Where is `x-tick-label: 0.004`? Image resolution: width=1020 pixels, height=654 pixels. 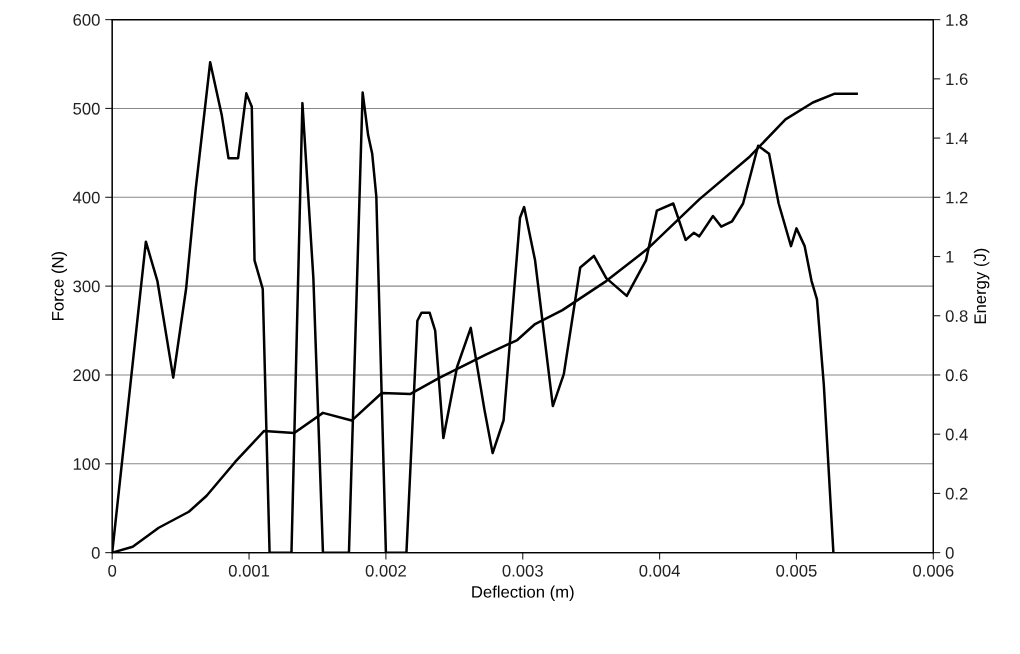 x-tick-label: 0.004 is located at coordinates (659, 570).